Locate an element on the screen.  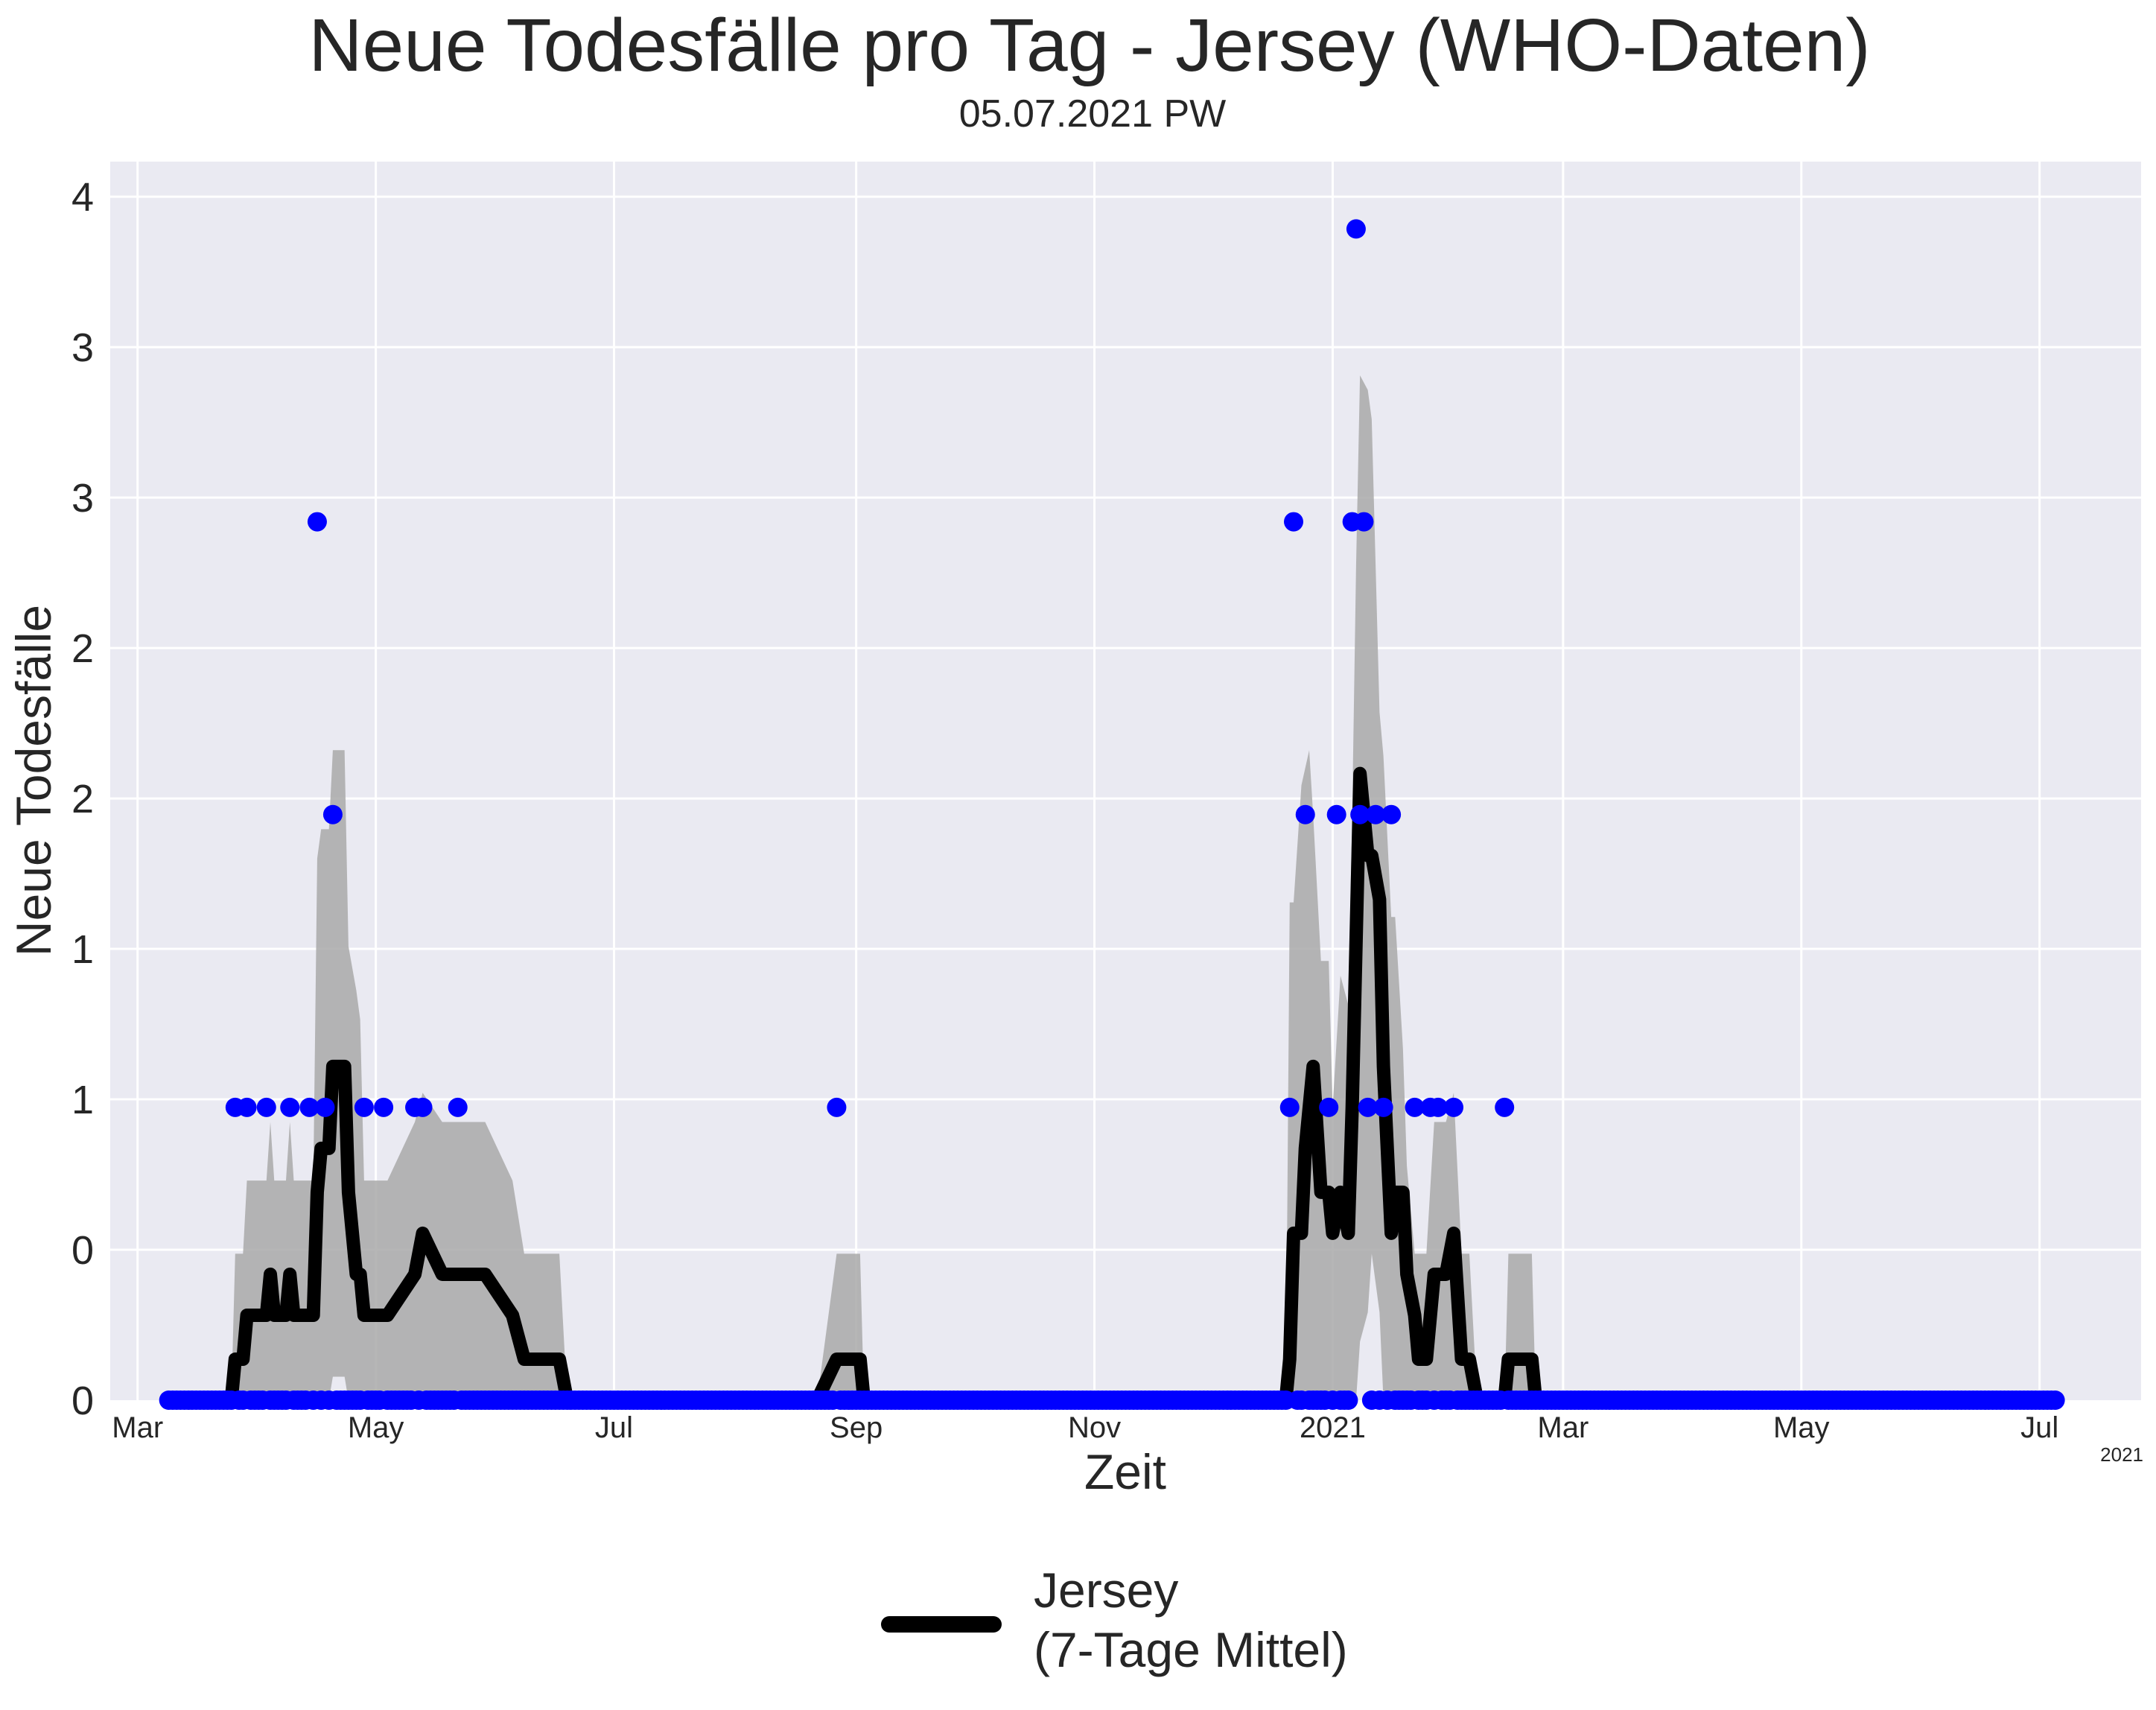
x-axis-offset-label: 2021 is located at coordinates (2122, 1455).